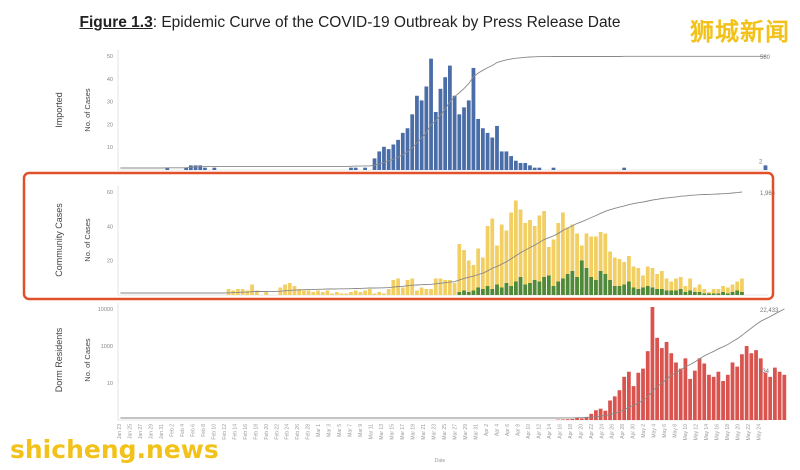  Describe the element at coordinates (193, 430) in the screenshot. I see `x-tick-label: Feb 6` at that location.